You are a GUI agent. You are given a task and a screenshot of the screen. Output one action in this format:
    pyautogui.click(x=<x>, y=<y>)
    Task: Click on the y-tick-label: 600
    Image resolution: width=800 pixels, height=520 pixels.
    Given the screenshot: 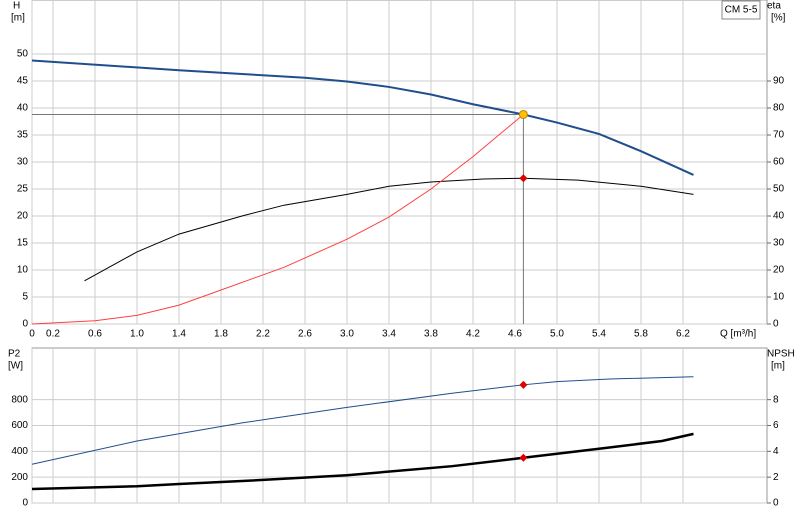 What is the action you would take?
    pyautogui.click(x=19, y=425)
    